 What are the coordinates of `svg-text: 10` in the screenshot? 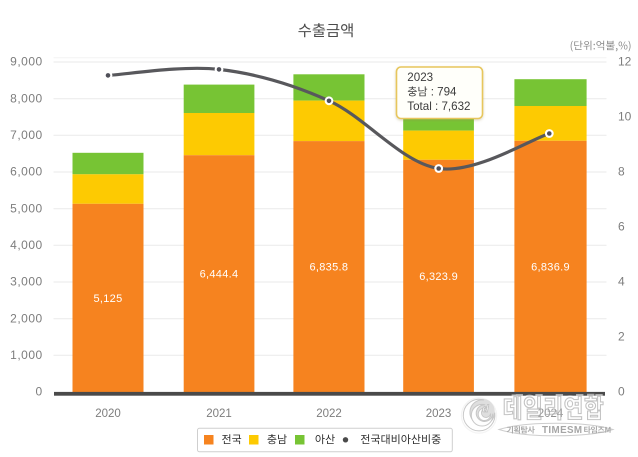 It's located at (625, 117).